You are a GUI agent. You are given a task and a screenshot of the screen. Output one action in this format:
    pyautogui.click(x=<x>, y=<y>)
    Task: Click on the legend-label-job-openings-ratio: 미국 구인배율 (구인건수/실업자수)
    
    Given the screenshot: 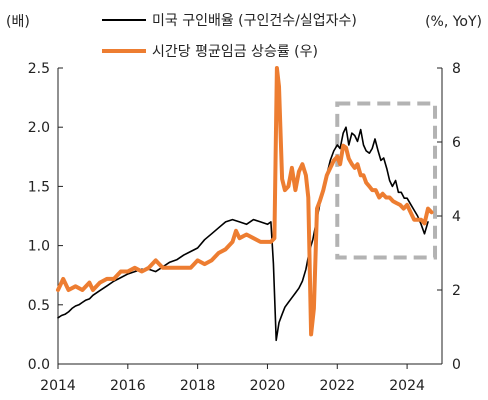 What is the action you would take?
    pyautogui.click(x=254, y=21)
    